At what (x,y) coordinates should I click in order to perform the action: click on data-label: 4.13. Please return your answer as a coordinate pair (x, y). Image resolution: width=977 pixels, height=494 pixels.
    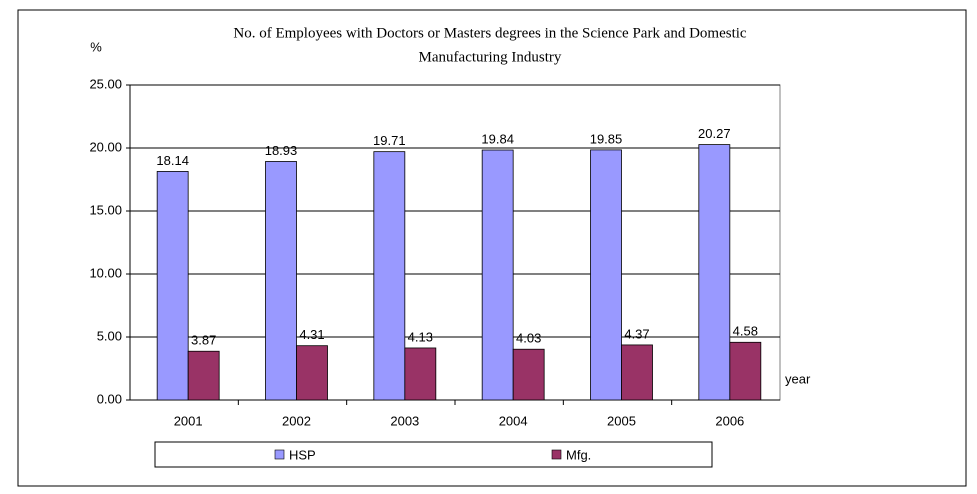
    Looking at the image, I should click on (420, 336).